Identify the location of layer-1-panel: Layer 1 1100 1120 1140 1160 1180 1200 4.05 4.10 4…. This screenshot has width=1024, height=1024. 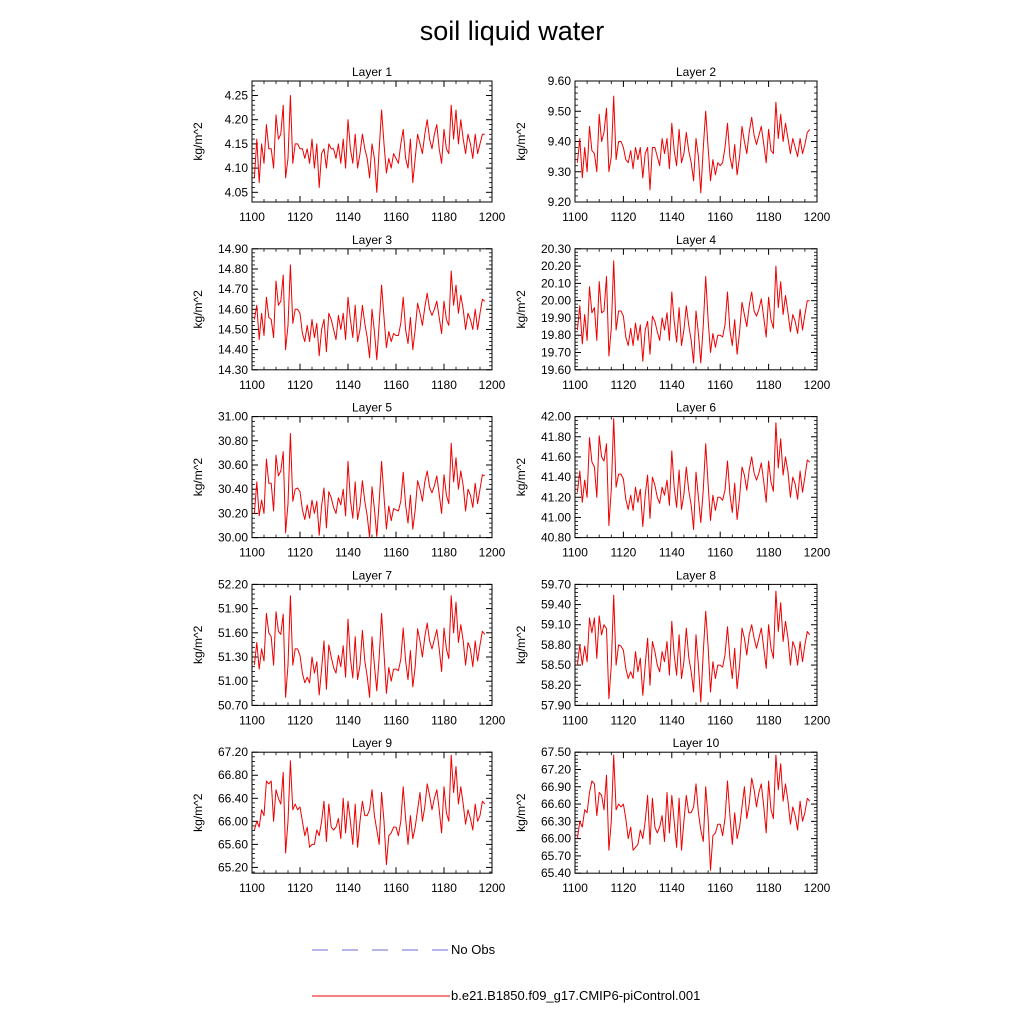
(348, 144).